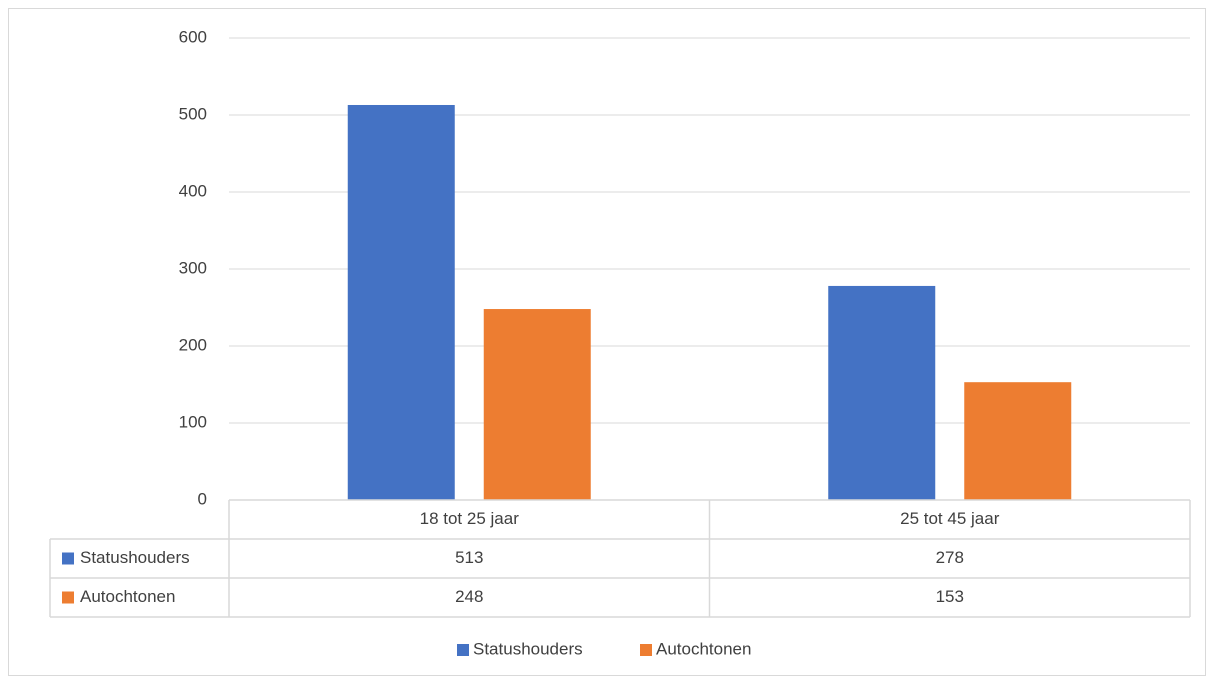 This screenshot has height=682, width=1214. I want to click on table-series-name: Statushouders, so click(135, 557).